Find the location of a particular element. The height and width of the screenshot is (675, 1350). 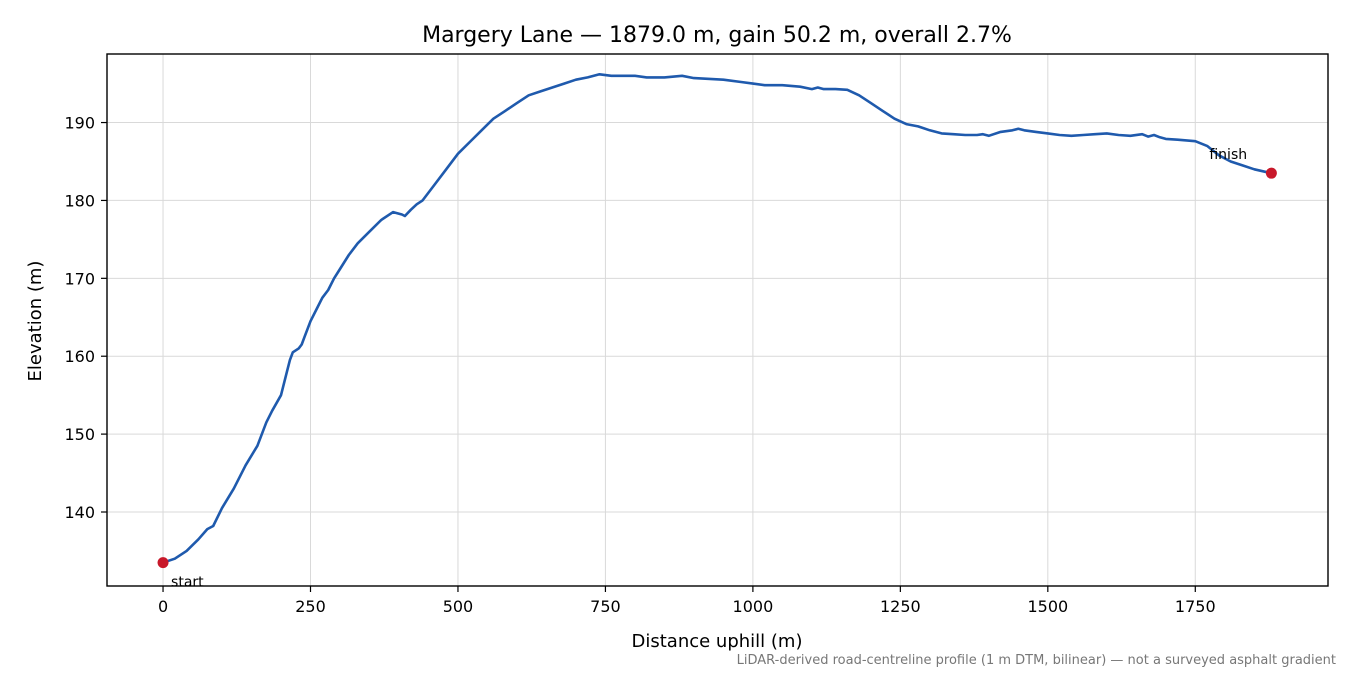

y-axis-label: Elevation (m) is located at coordinates (35, 321).